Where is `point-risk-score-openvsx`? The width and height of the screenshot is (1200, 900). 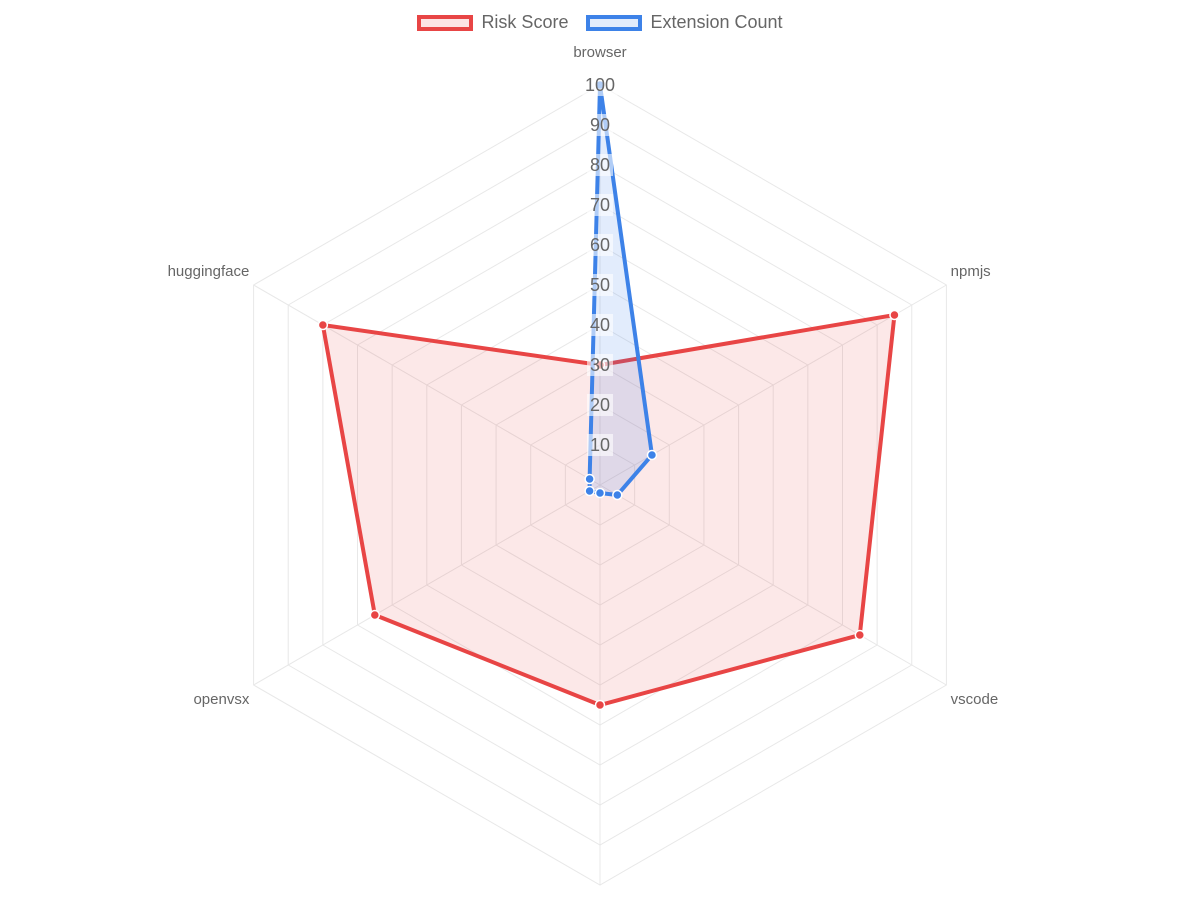
point-risk-score-openvsx is located at coordinates (375, 615).